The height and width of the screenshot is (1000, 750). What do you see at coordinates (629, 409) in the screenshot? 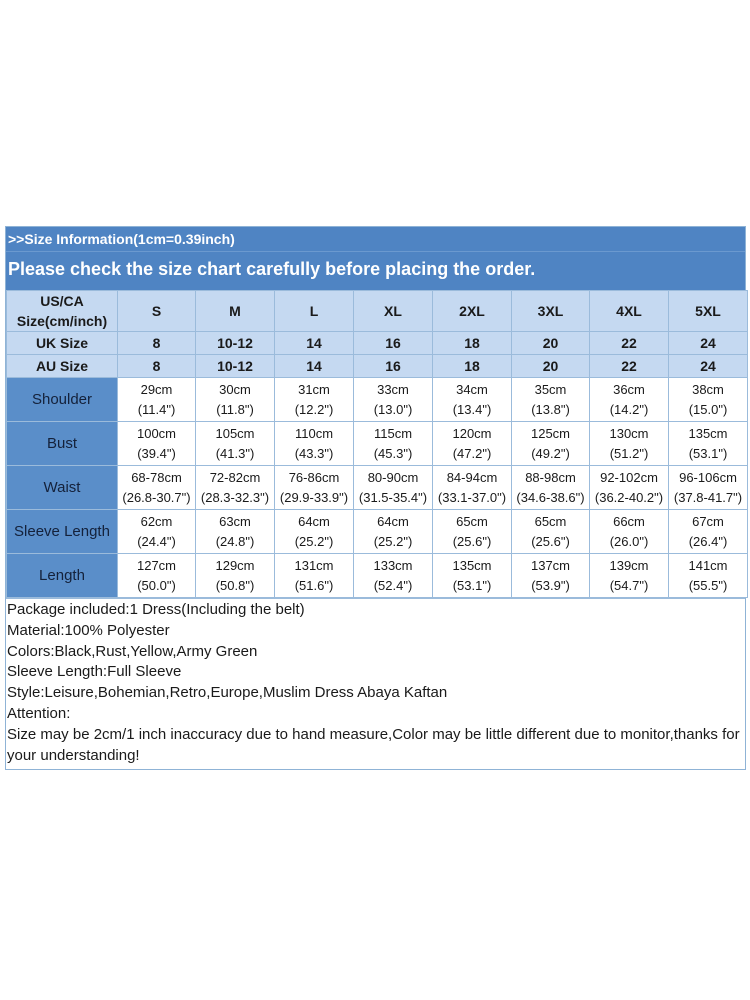
I see `inch-value: (14.2")` at bounding box center [629, 409].